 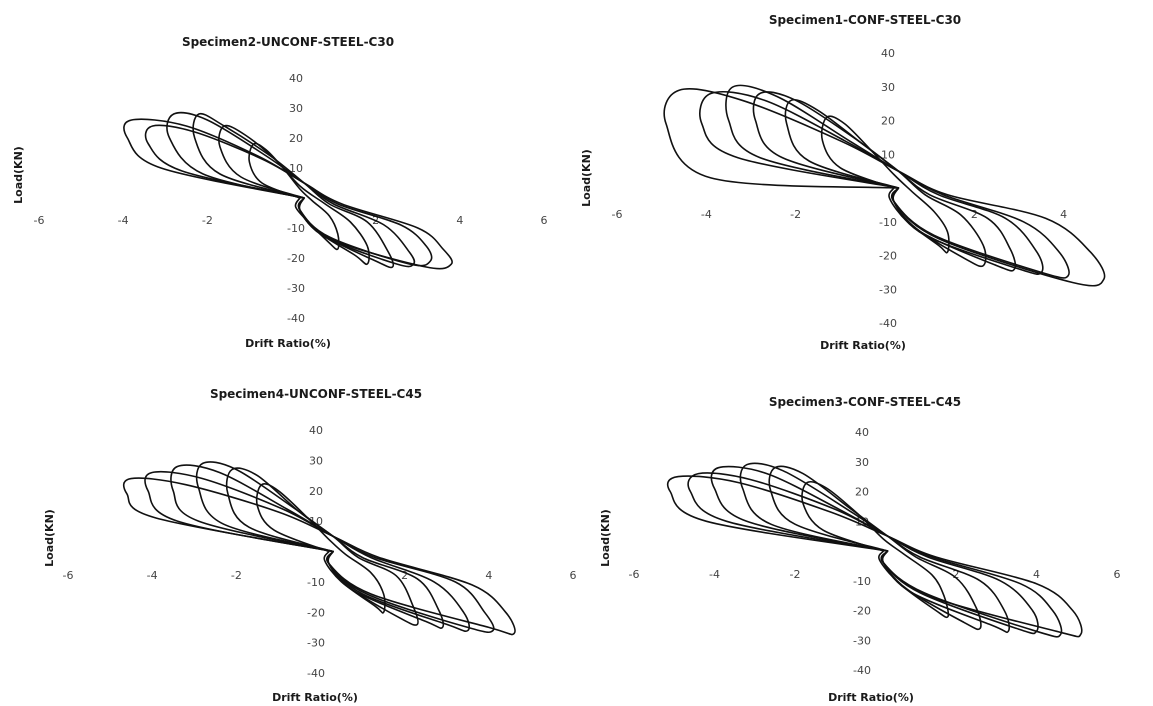 What do you see at coordinates (316, 394) in the screenshot?
I see `chart-title: Specimen4-UNCONF-STEEL-C45` at bounding box center [316, 394].